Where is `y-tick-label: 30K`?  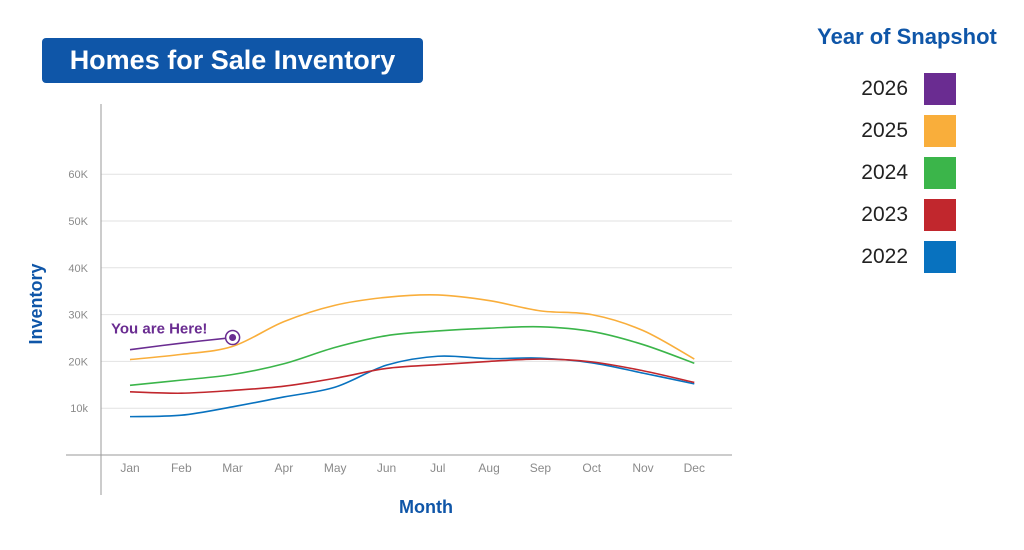
y-tick-label: 30K is located at coordinates (78, 316).